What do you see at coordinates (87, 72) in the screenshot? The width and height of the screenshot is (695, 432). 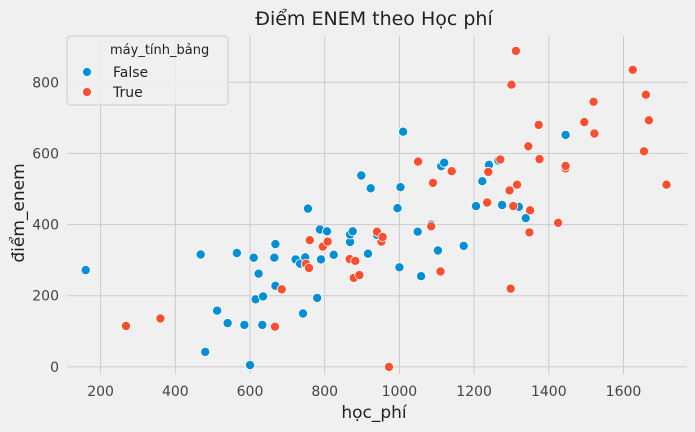 I see `legend-marker-false` at bounding box center [87, 72].